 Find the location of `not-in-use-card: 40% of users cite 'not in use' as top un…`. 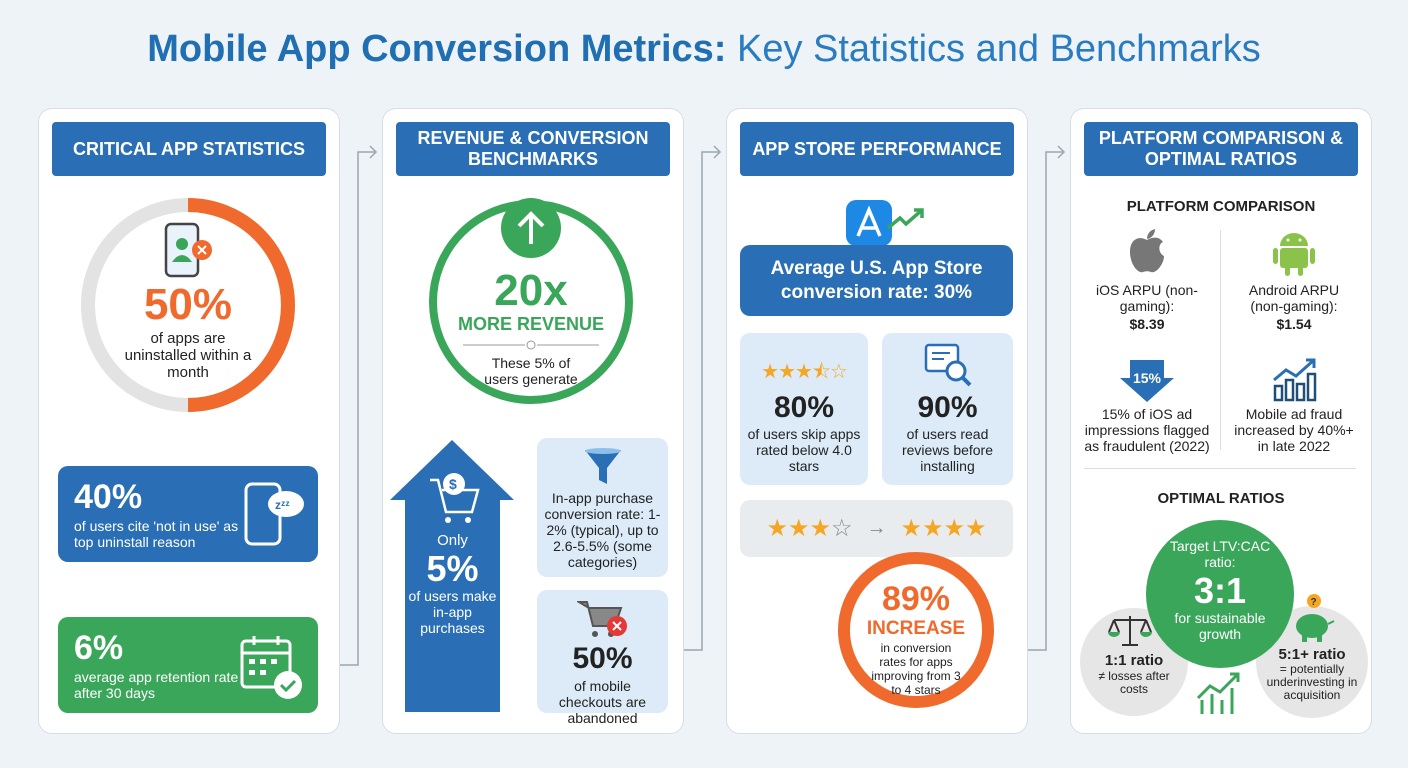

not-in-use-card: 40% of users cite 'not in use' as top un… is located at coordinates (188, 514).